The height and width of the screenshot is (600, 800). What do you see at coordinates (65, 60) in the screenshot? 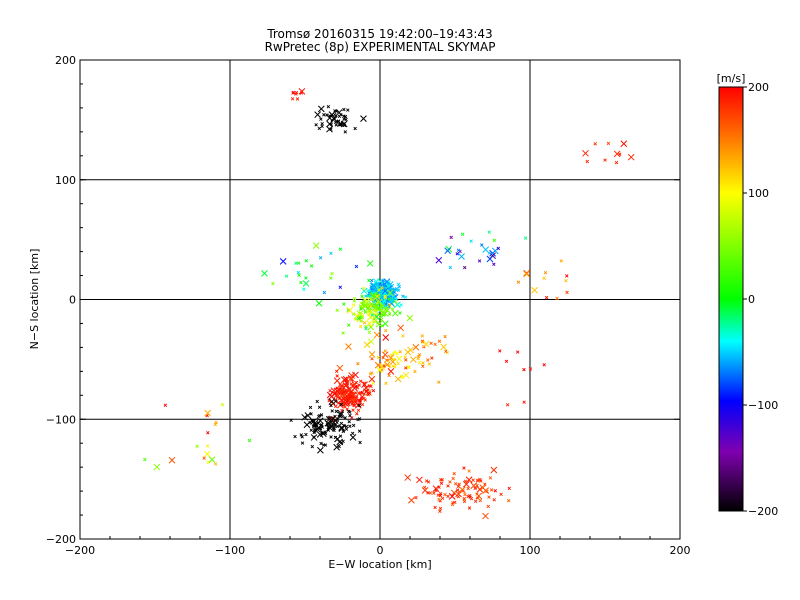
I see `y-tick-label: 200` at bounding box center [65, 60].